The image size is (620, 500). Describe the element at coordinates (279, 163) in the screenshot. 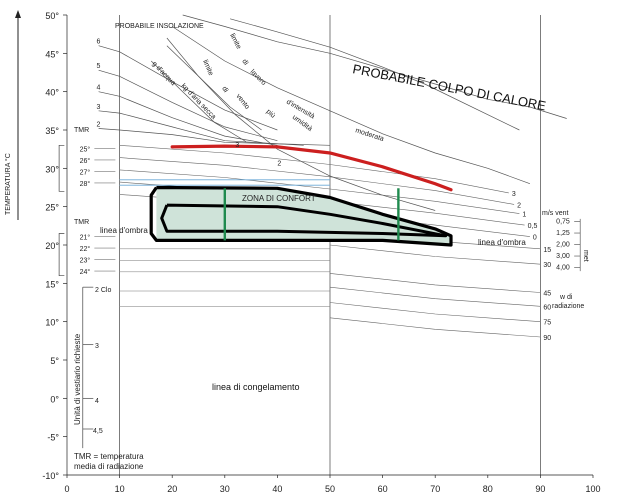

I see `acqua-level-2: 2` at that location.